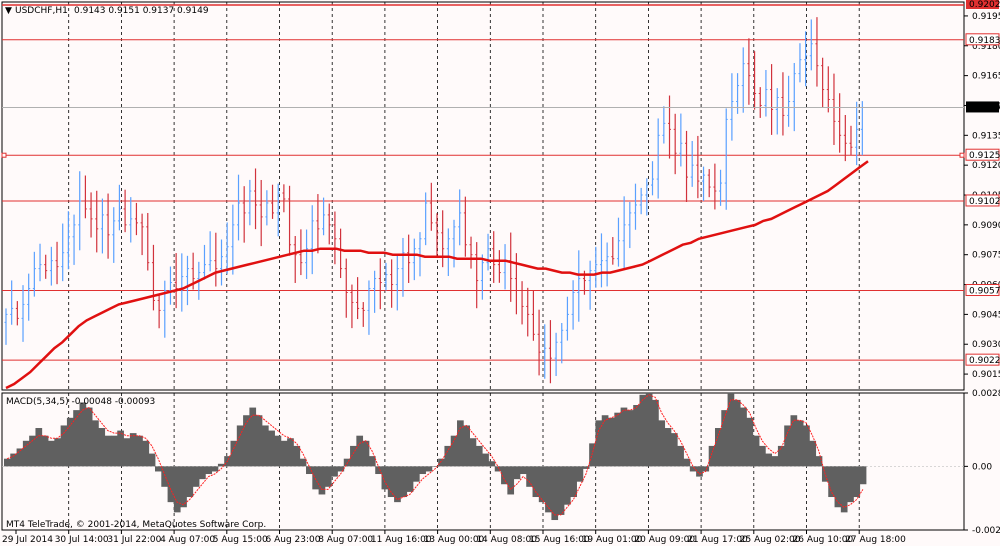 Image resolution: width=1000 pixels, height=546 pixels. Describe the element at coordinates (401, 540) in the screenshot. I see `x-tick-label: 11 Aug 16:00` at that location.